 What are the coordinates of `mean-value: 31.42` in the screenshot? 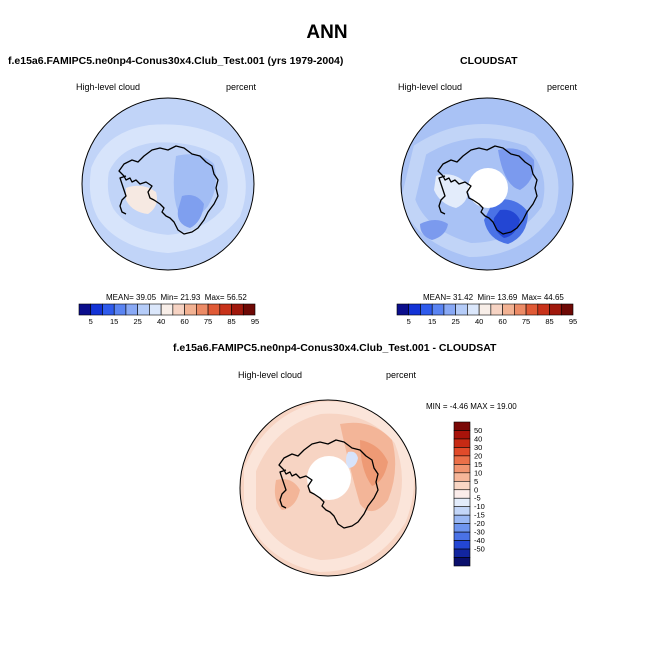 It's located at (463, 297).